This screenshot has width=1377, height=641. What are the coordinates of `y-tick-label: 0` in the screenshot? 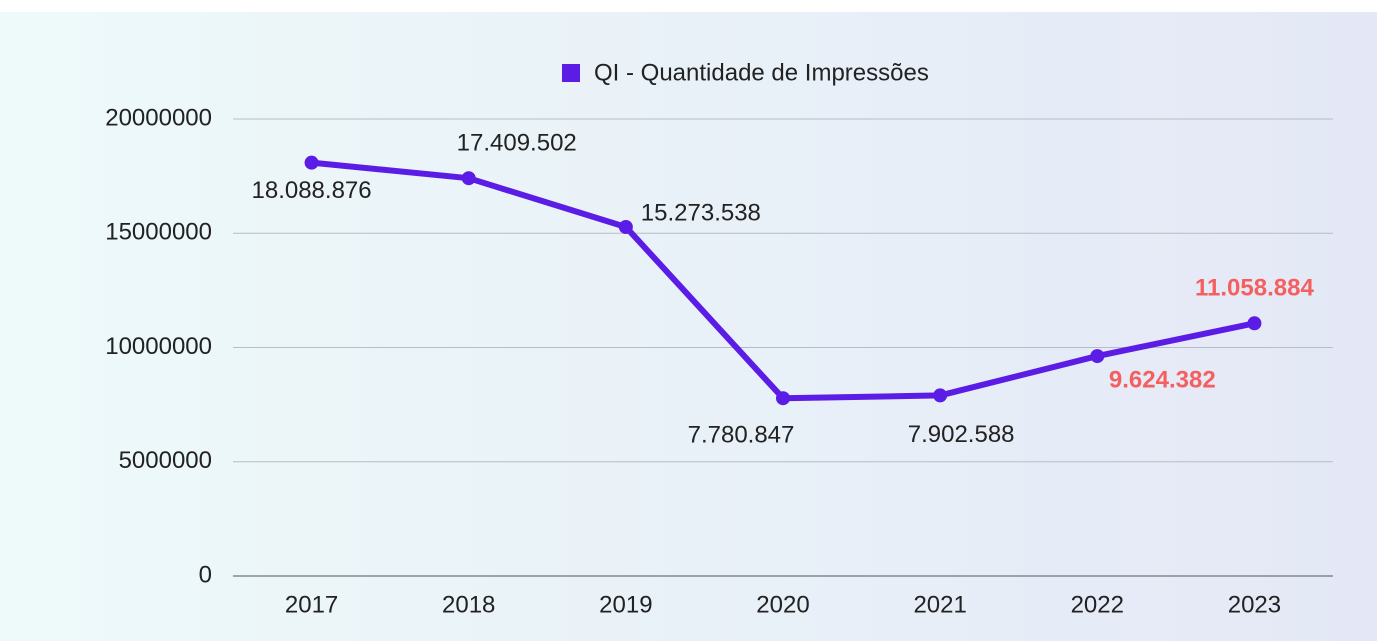 It's located at (205, 574).